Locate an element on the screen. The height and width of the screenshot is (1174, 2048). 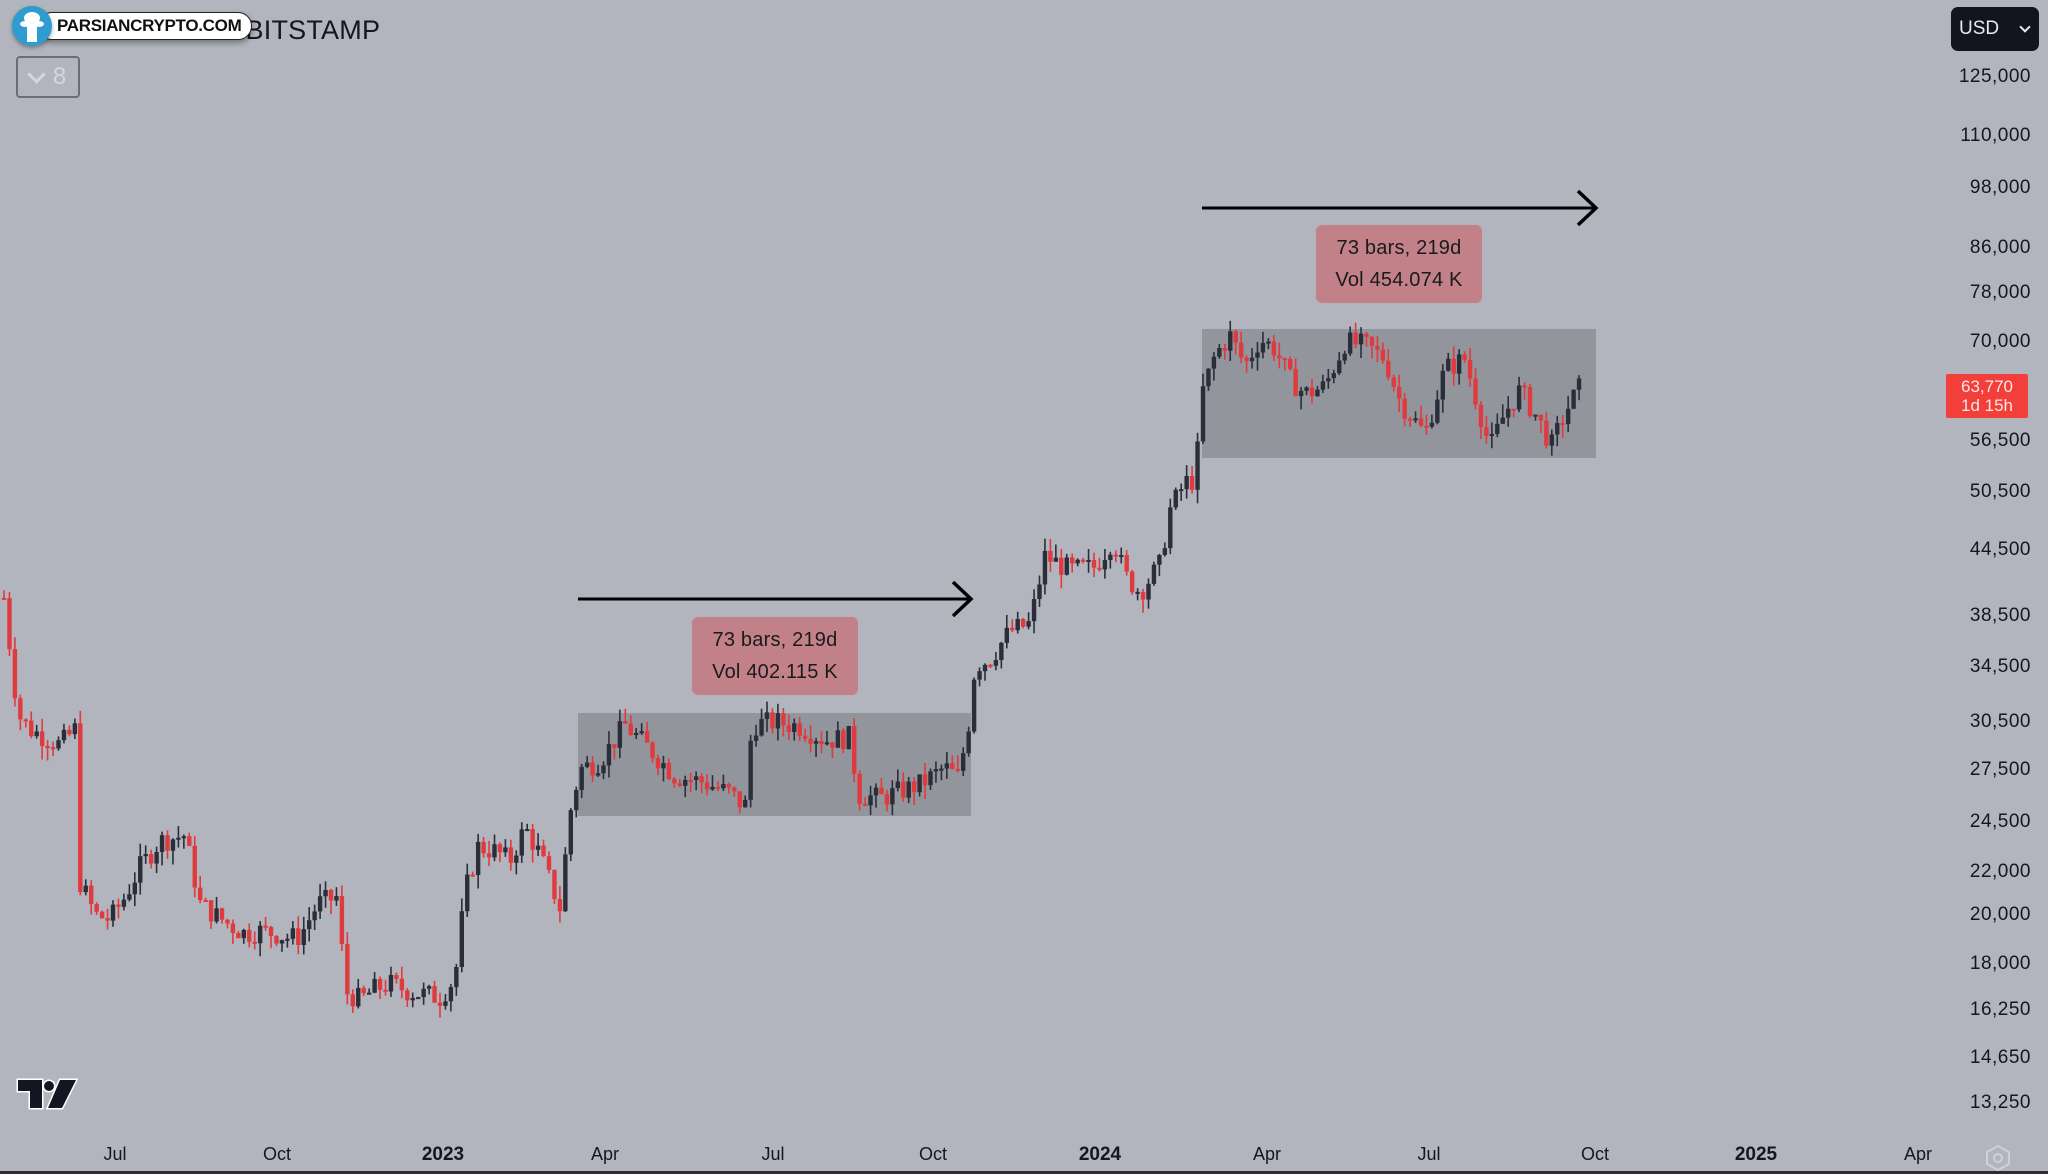
price-tick-label: 38,500 is located at coordinates (2000, 615).